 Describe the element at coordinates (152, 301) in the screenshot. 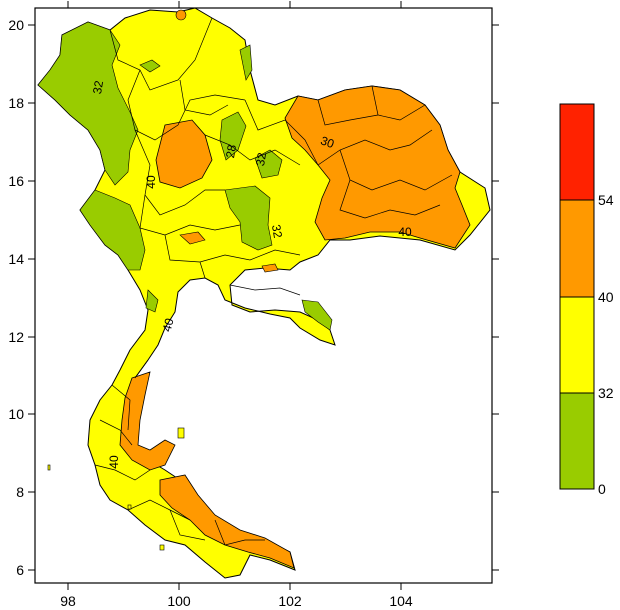

I see `zone-green-south-west` at that location.